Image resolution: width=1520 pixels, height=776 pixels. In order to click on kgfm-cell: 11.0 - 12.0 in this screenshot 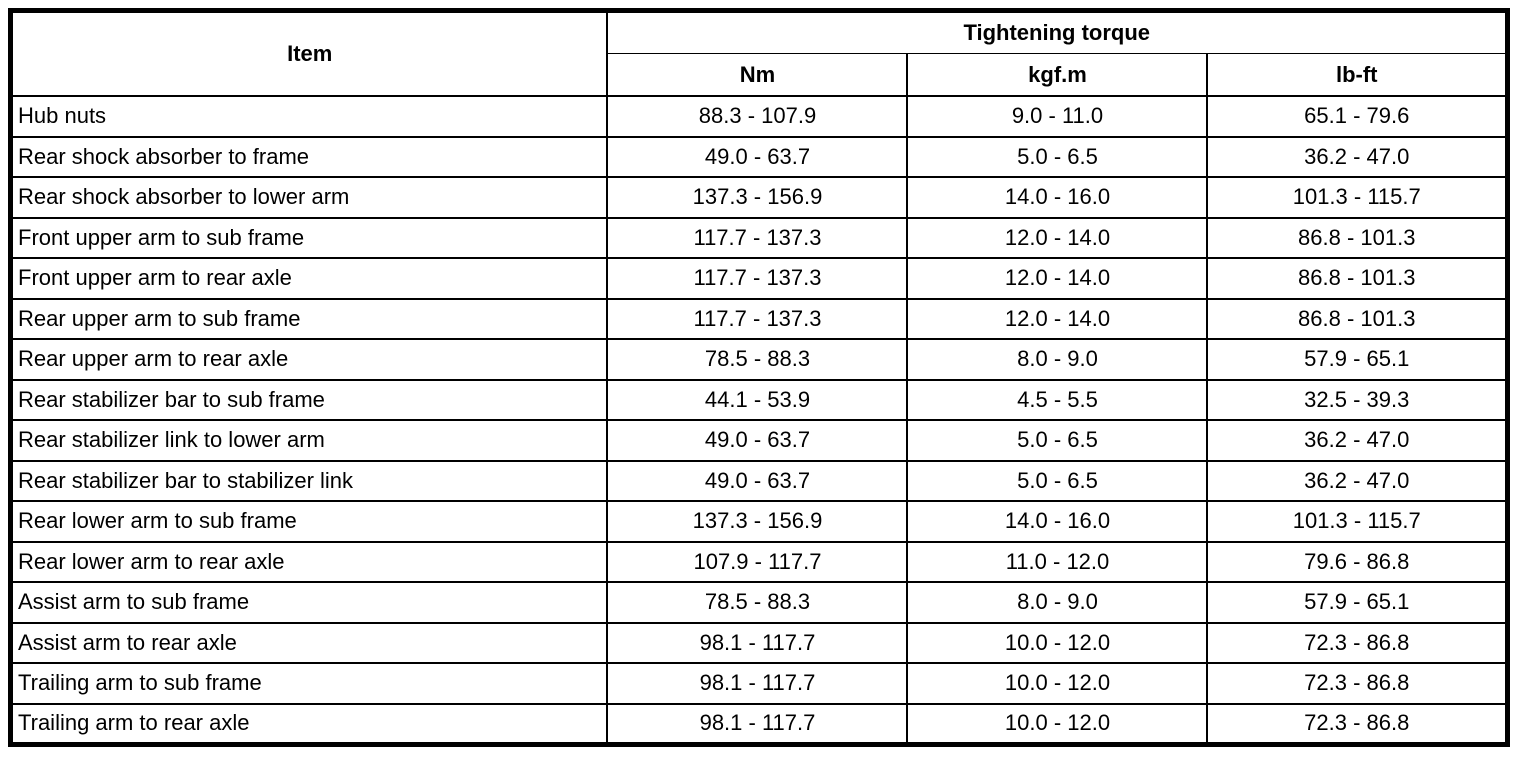, I will do `click(1057, 561)`.